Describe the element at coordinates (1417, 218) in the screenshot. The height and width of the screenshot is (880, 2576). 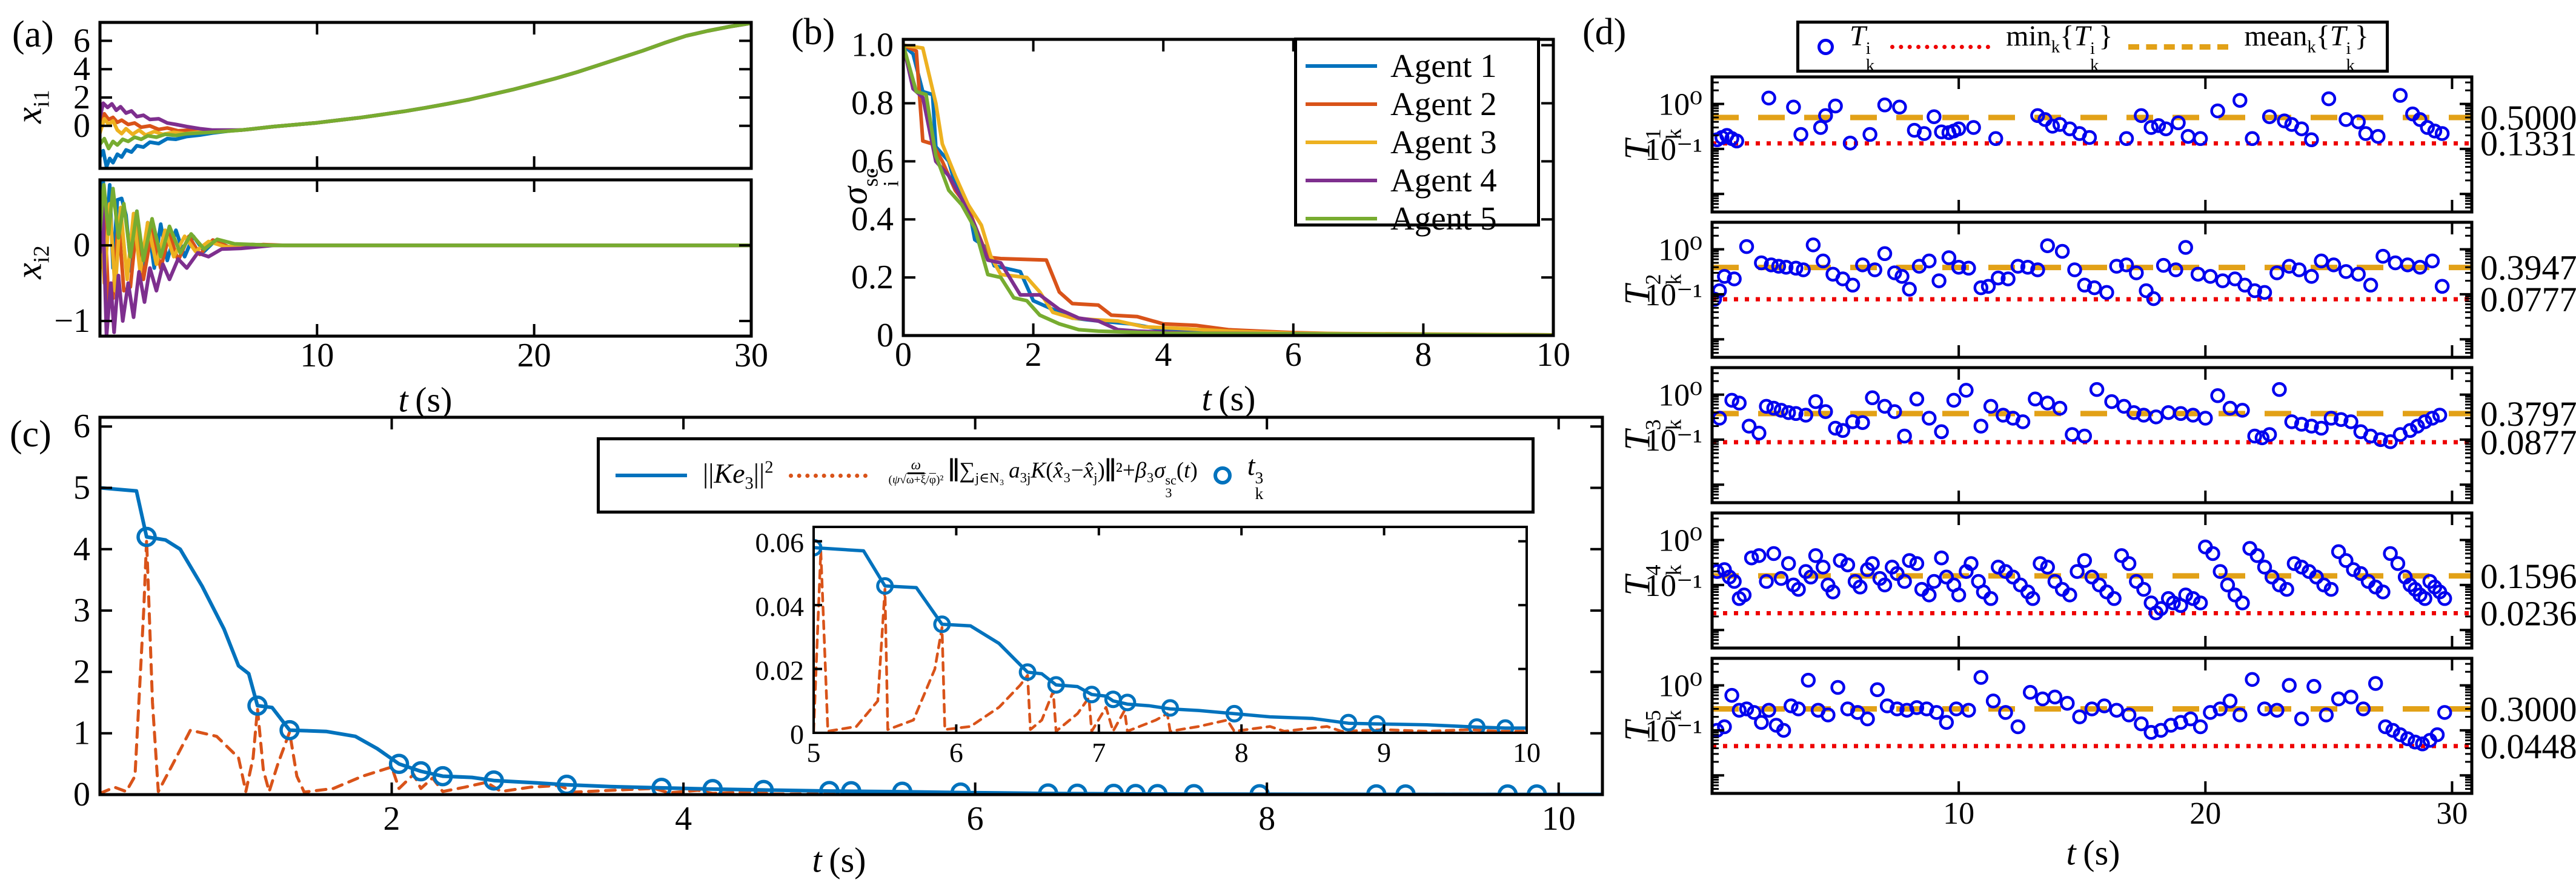
I see `legend-item-agent5: Agent 5` at that location.